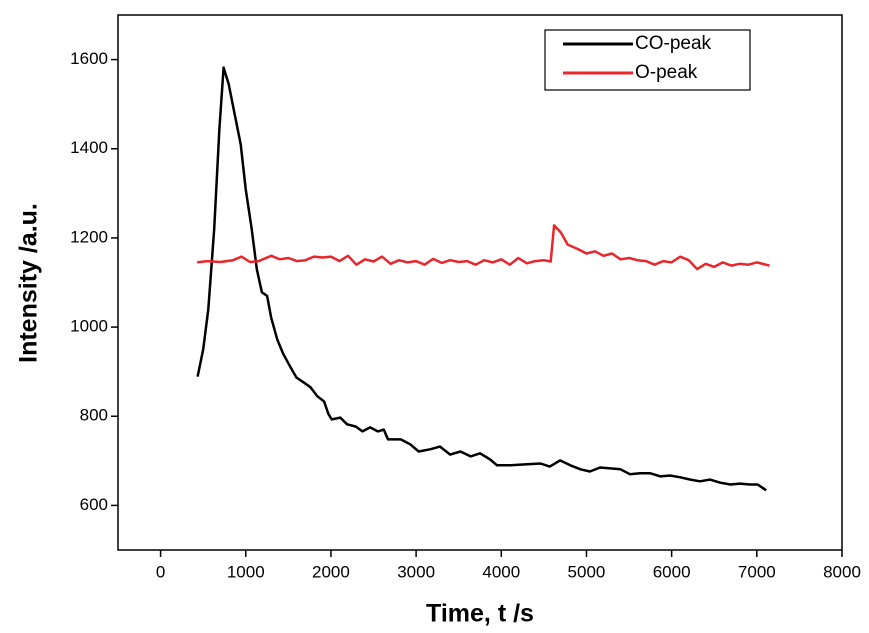 The height and width of the screenshot is (633, 869). What do you see at coordinates (666, 72) in the screenshot?
I see `legend-text: O-peak` at bounding box center [666, 72].